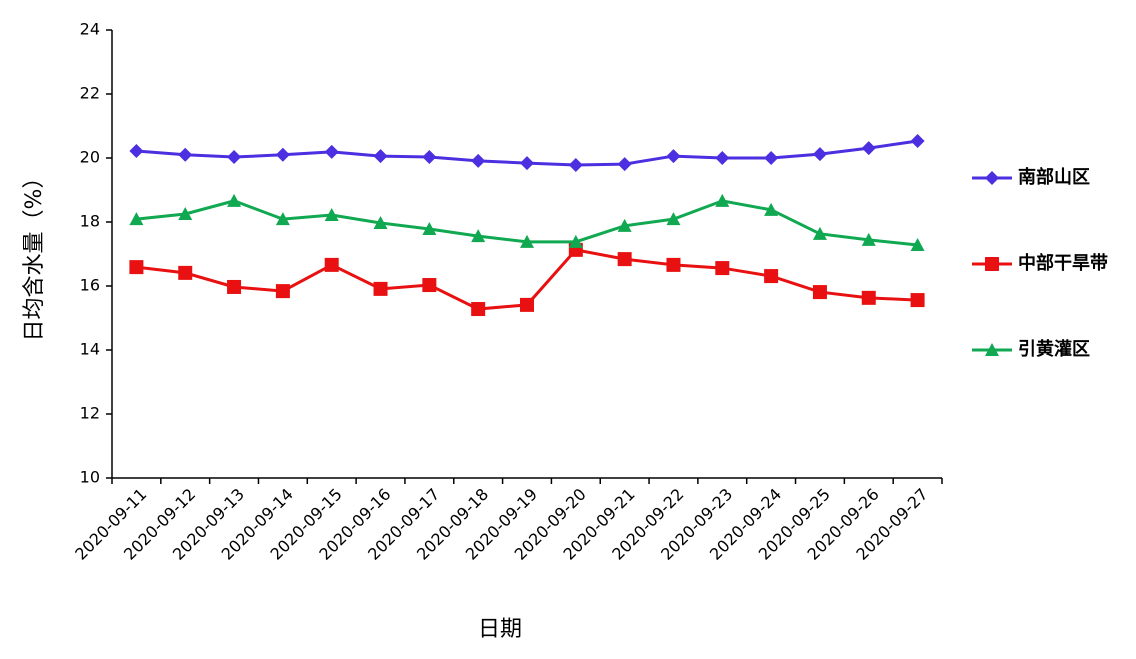  What do you see at coordinates (90, 93) in the screenshot?
I see `y-tick-label: 22` at bounding box center [90, 93].